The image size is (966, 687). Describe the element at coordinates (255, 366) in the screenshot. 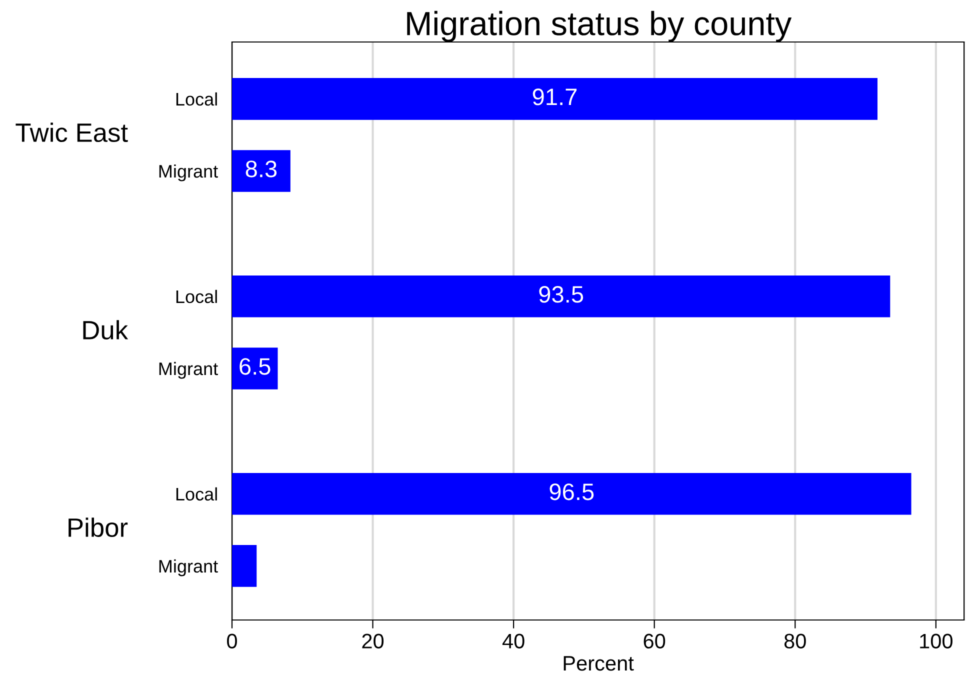

I see `data-label: 6.5` at that location.